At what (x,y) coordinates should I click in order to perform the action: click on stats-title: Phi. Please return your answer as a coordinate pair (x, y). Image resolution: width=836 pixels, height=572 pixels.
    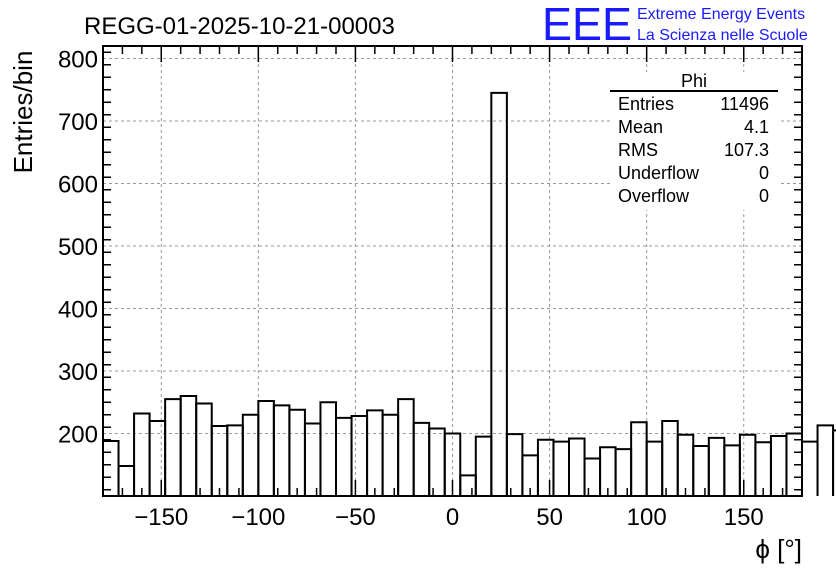
    Looking at the image, I should click on (694, 81).